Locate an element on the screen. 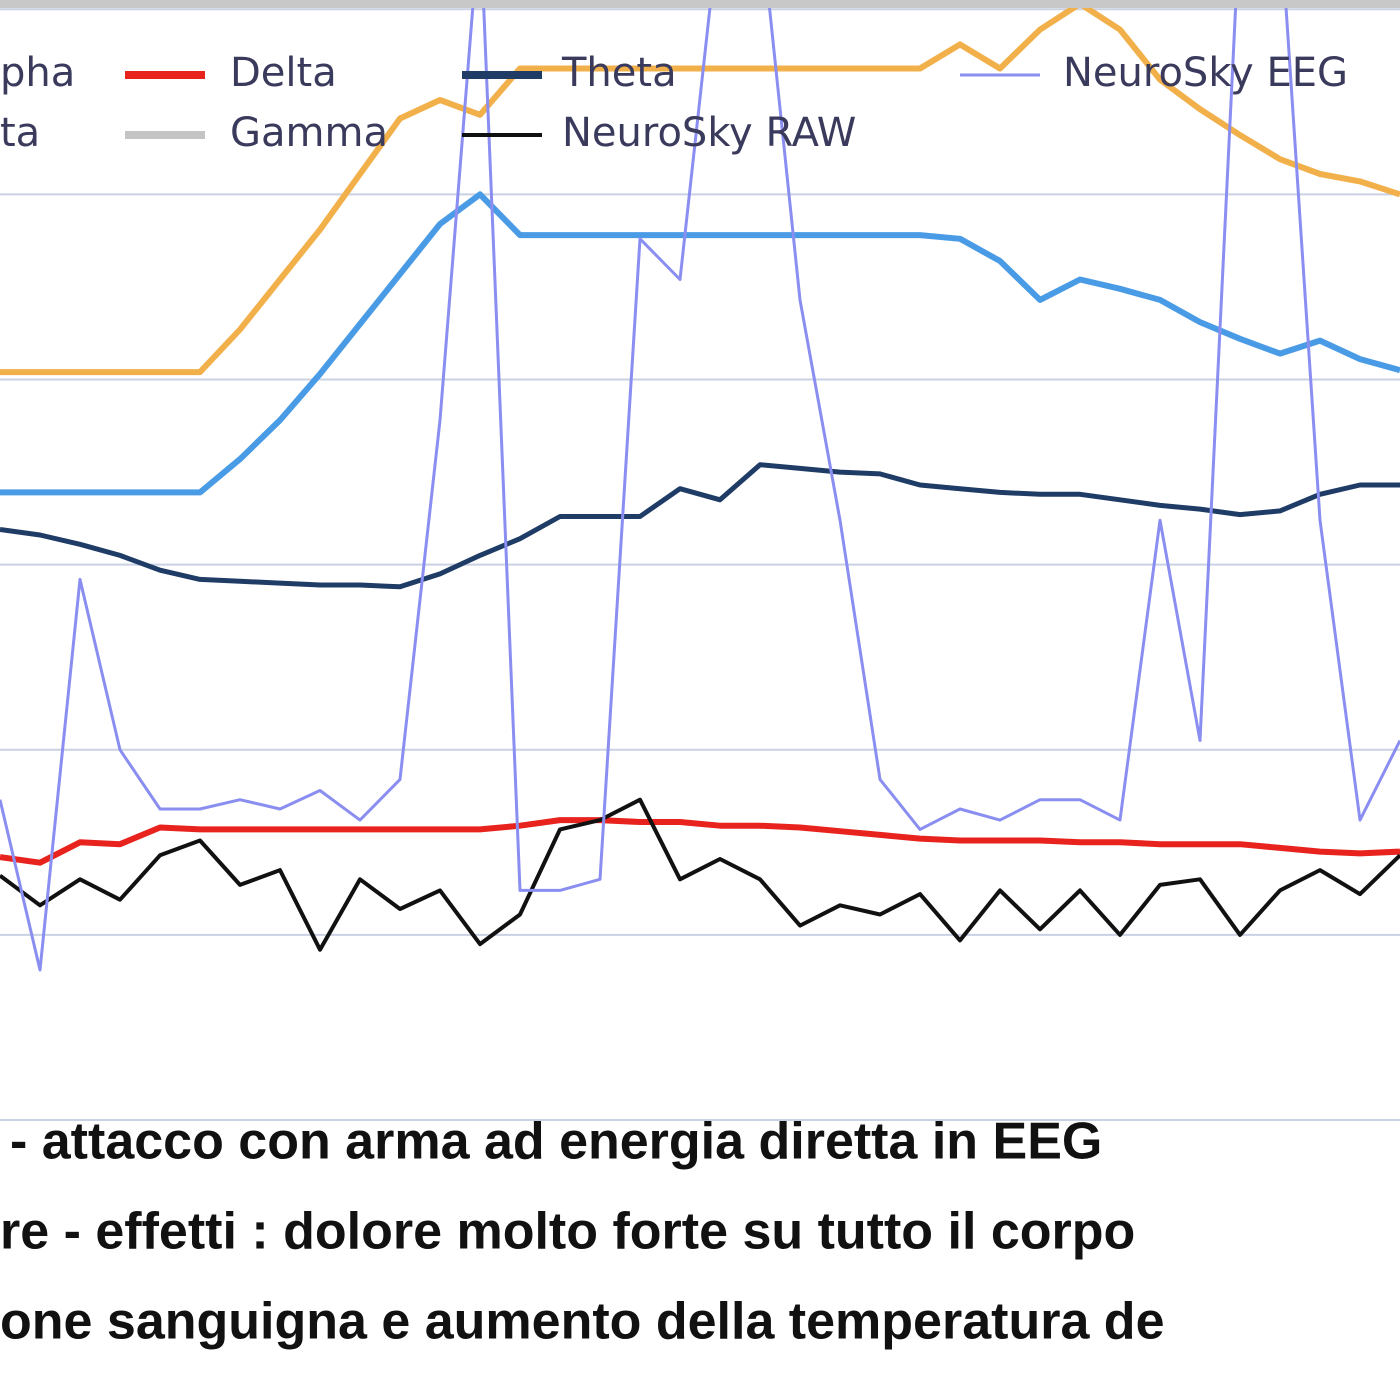 This screenshot has width=1400, height=1400. legend-label: pha is located at coordinates (37, 73).